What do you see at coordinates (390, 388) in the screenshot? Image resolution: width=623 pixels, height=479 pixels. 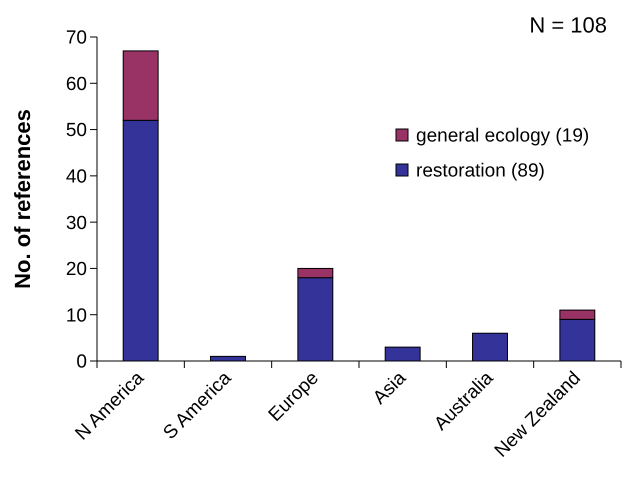 I see `x-tick-label: Asia` at bounding box center [390, 388].